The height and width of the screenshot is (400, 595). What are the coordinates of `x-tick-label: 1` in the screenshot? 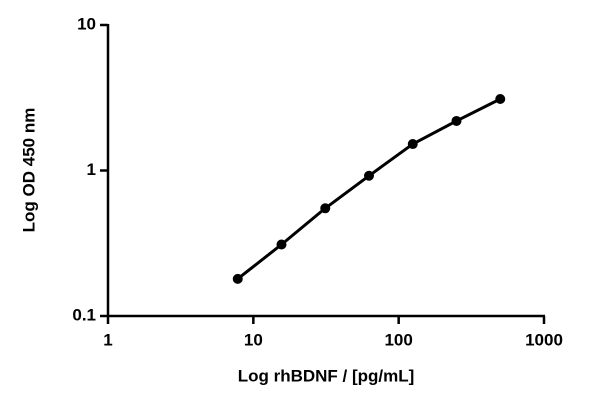 It's located at (107, 339).